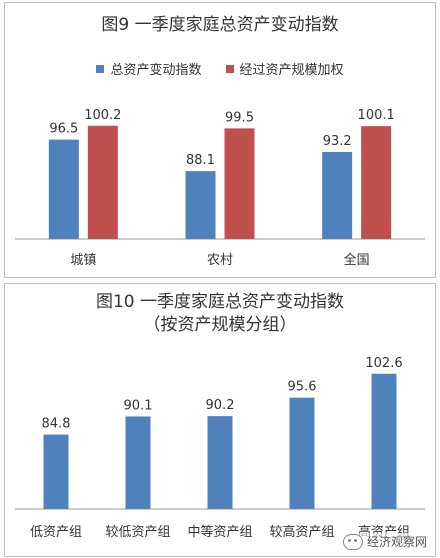 The image size is (440, 558). I want to click on legend-label-series-1: 总资产变动指数, so click(156, 70).